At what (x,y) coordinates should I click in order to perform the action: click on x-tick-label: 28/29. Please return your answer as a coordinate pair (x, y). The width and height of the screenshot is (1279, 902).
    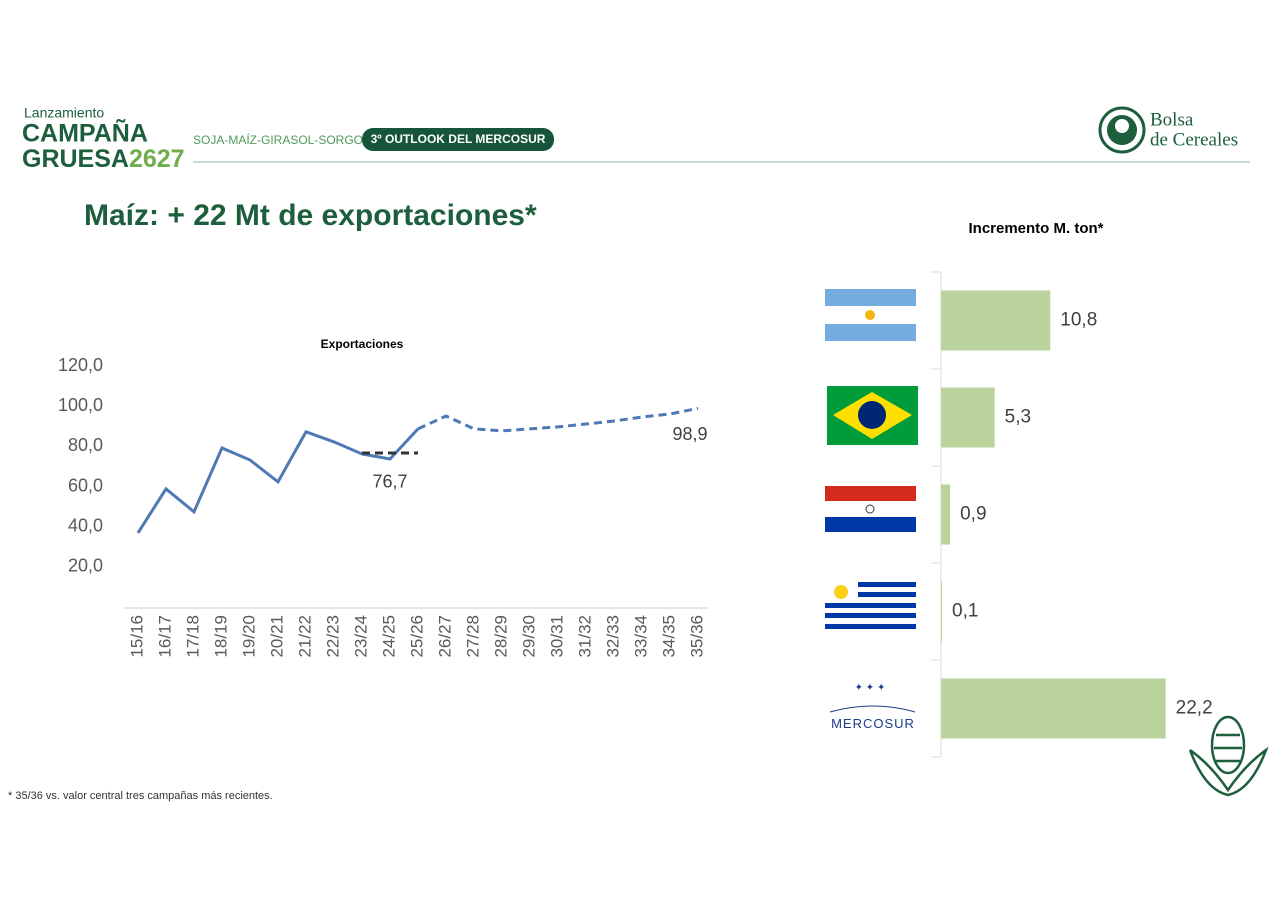
    Looking at the image, I should click on (500, 636).